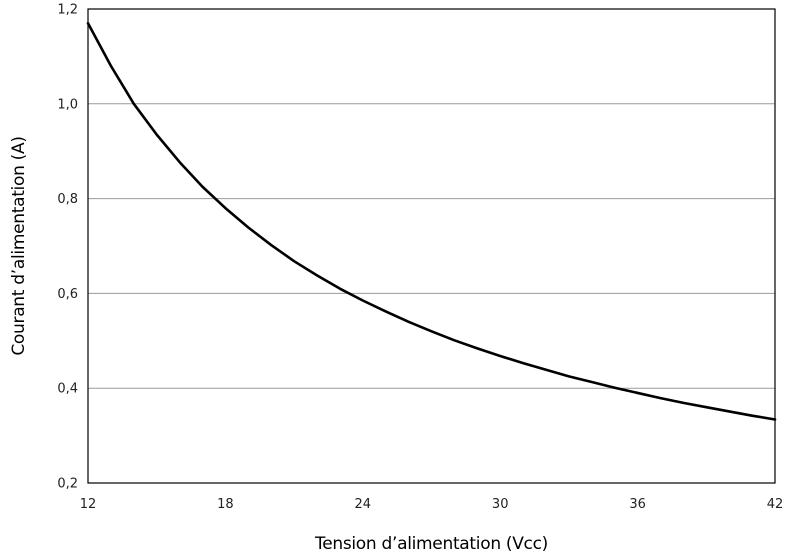 The width and height of the screenshot is (789, 556). What do you see at coordinates (225, 504) in the screenshot?
I see `x-tick-label: 18` at bounding box center [225, 504].